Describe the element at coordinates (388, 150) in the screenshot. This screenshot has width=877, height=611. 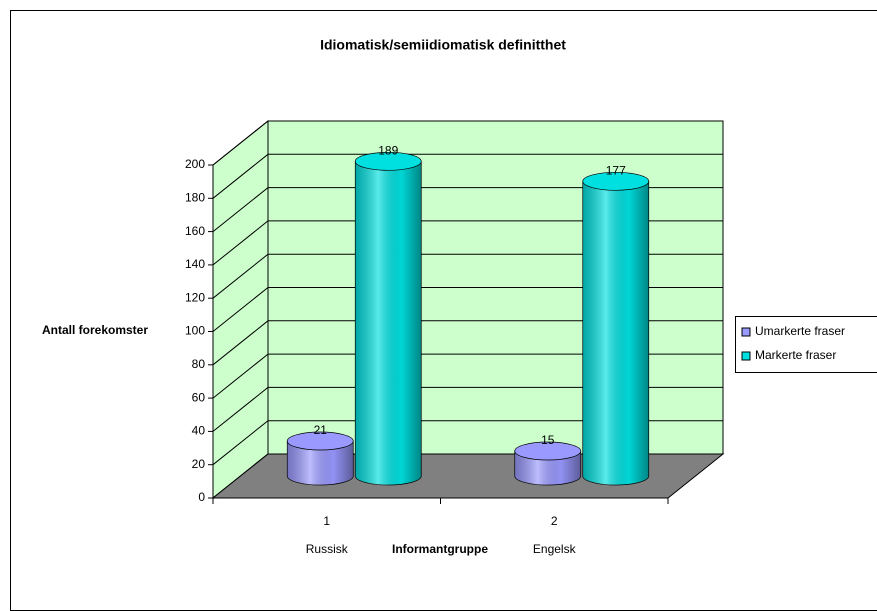
I see `data-label: 189` at that location.